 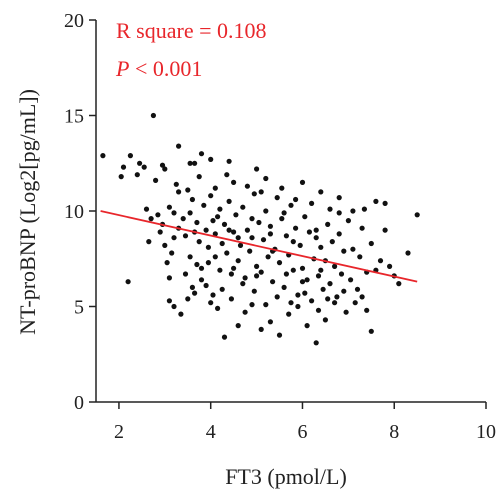 What do you see at coordinates (27, 212) in the screenshot?
I see `y-axis-title: NT-proBNP (Log2[pg/mL])` at bounding box center [27, 212].